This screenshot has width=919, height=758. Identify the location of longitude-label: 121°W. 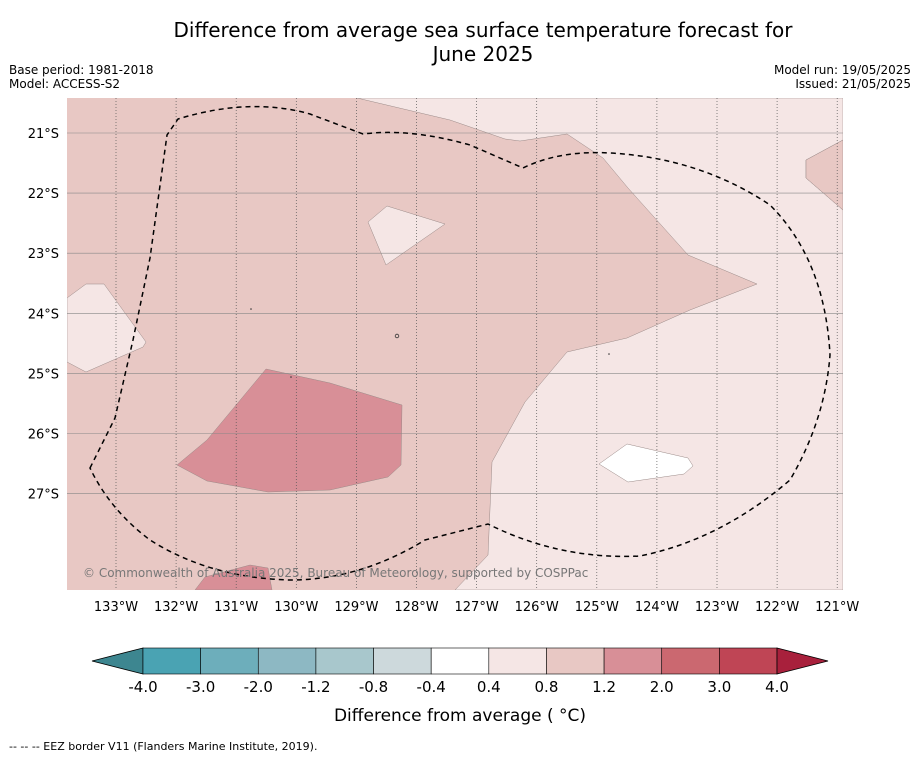
(837, 607).